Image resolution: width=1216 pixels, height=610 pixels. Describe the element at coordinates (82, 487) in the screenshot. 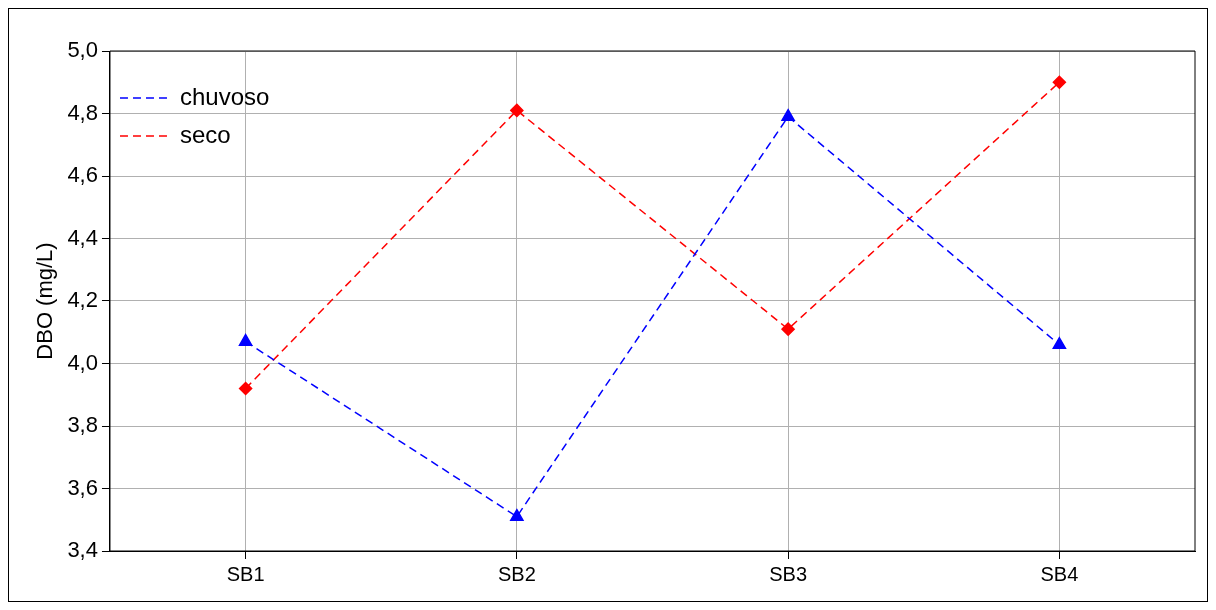

I see `y-tick-label: 3,6` at that location.